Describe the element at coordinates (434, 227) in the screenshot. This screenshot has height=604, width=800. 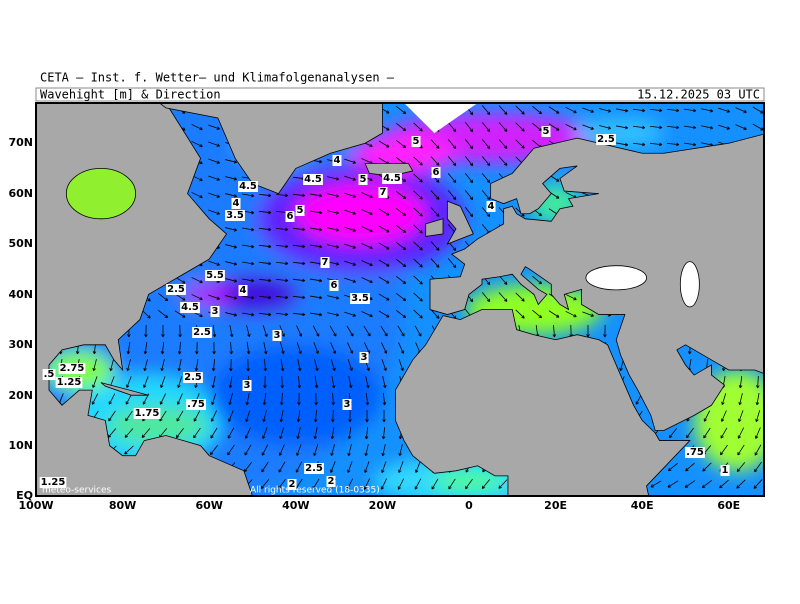
I see `landmass` at that location.